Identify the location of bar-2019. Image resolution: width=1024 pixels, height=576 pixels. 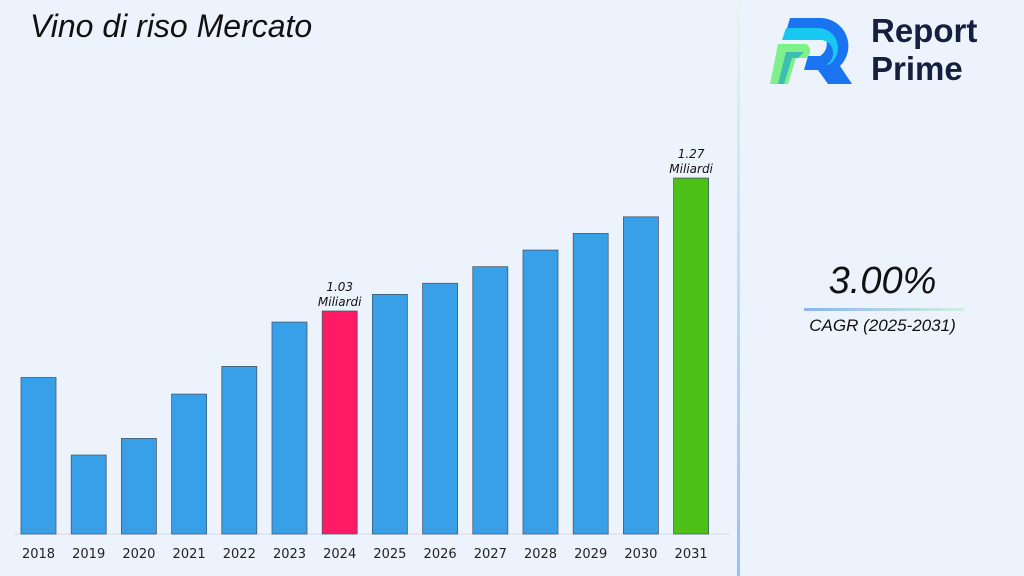
(88, 494).